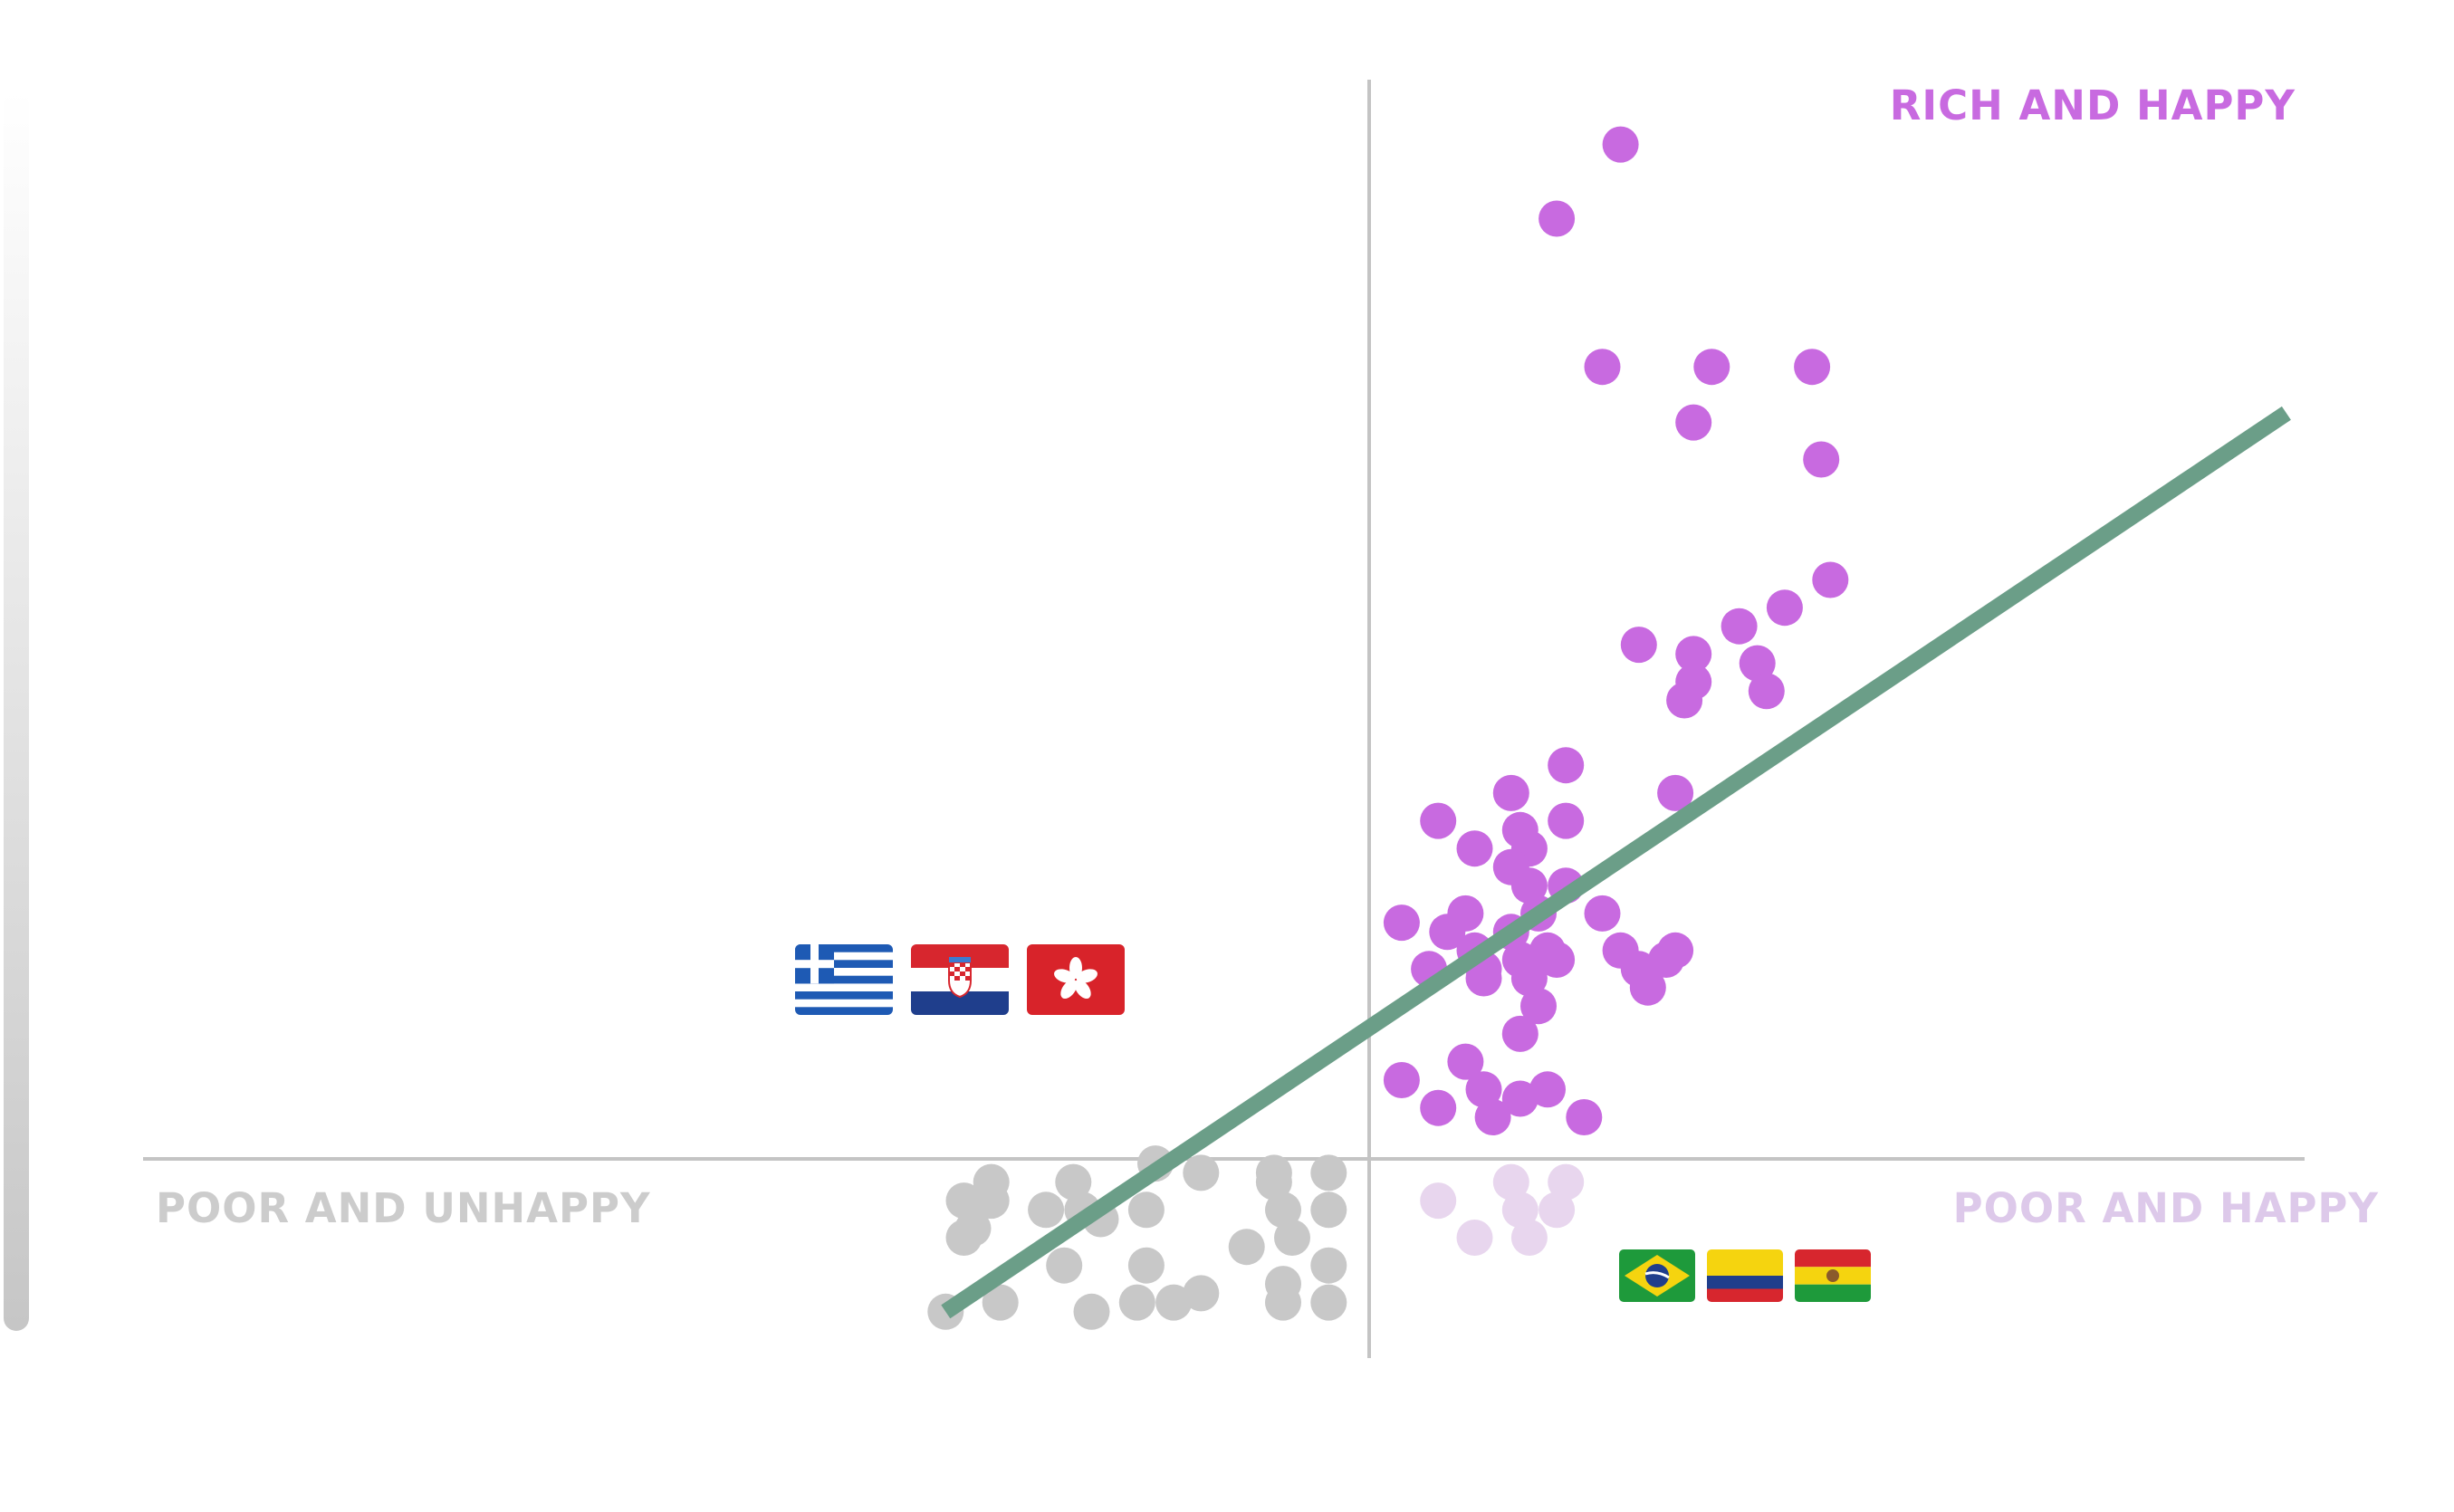  What do you see at coordinates (844, 979) in the screenshot?
I see `flag-greece` at bounding box center [844, 979].